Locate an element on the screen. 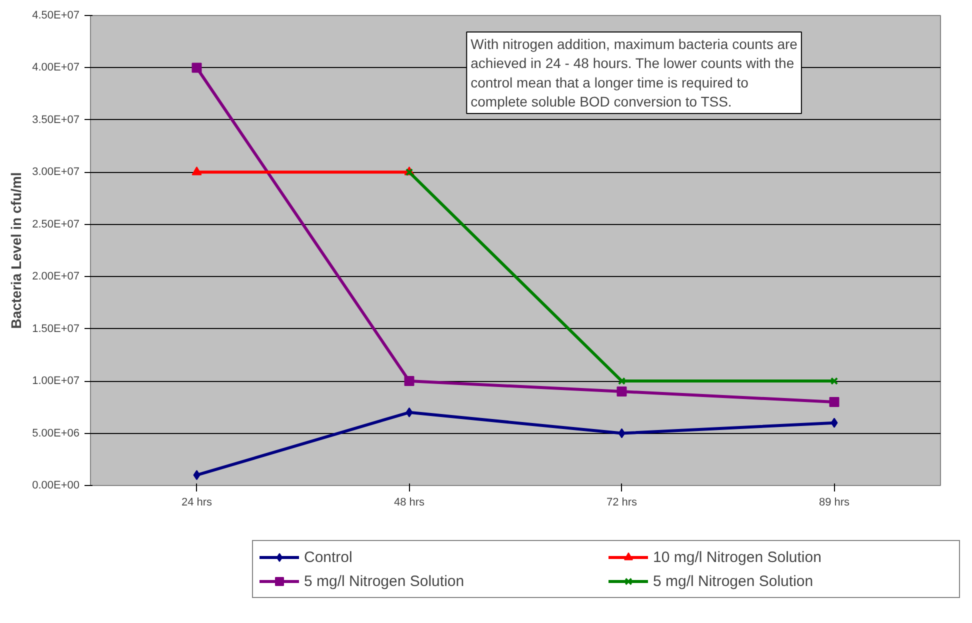 This screenshot has width=972, height=623. y-tick-label: 1.00E+07 is located at coordinates (56, 381).